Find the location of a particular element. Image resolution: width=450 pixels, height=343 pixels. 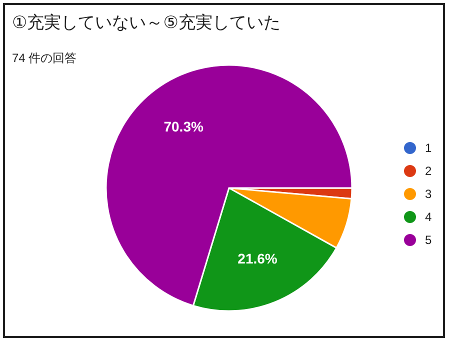

legend-label: 2 is located at coordinates (428, 171).